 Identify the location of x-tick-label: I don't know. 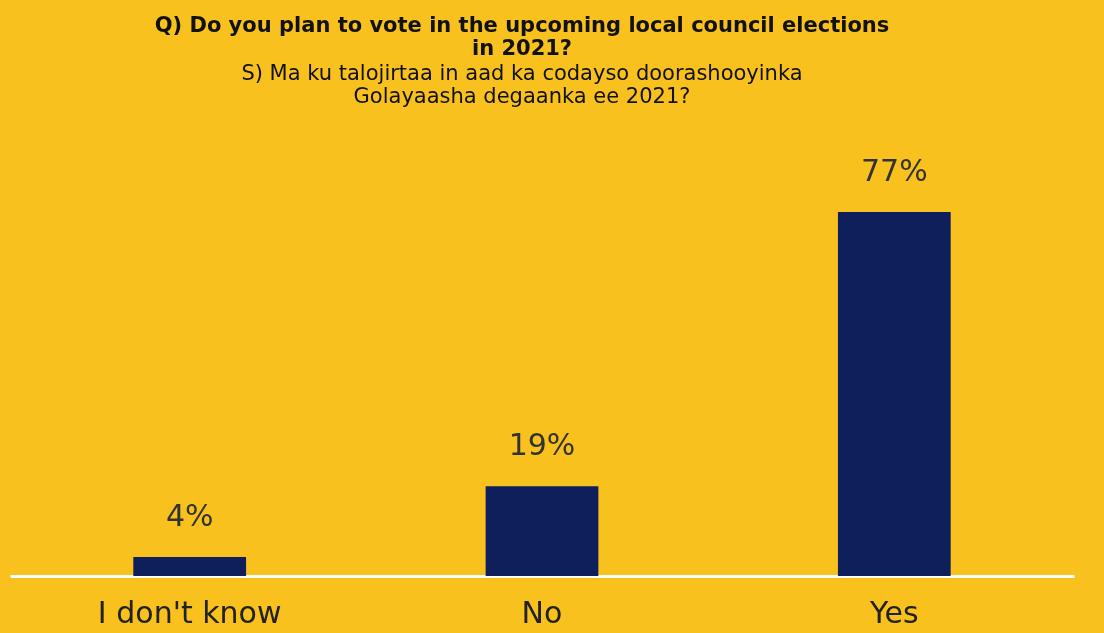
(189, 612).